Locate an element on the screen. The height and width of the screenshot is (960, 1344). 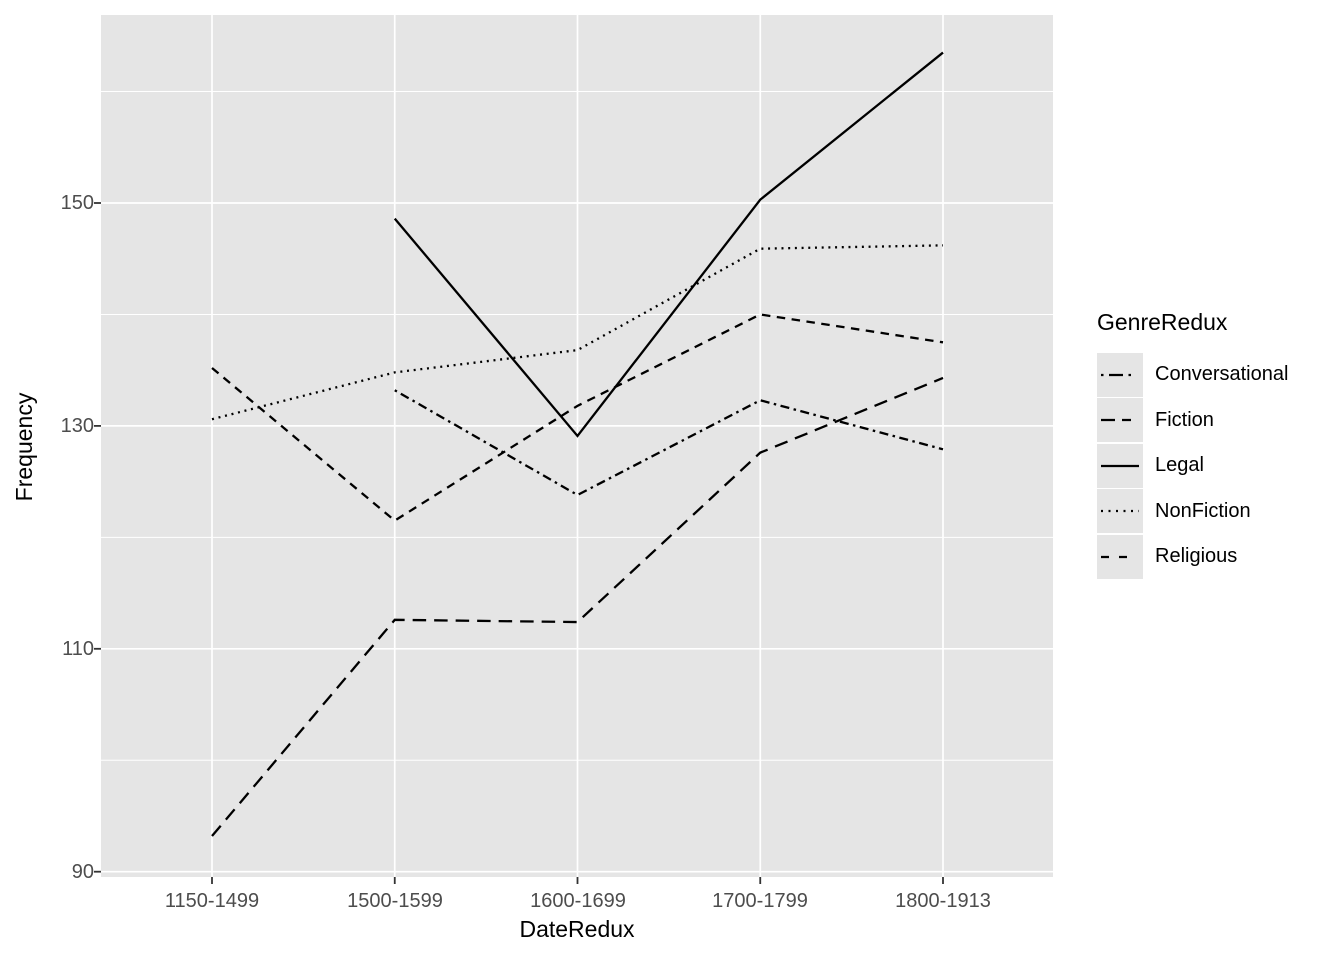
x-tick-label-1700-1799: 1700-1799 is located at coordinates (760, 901).